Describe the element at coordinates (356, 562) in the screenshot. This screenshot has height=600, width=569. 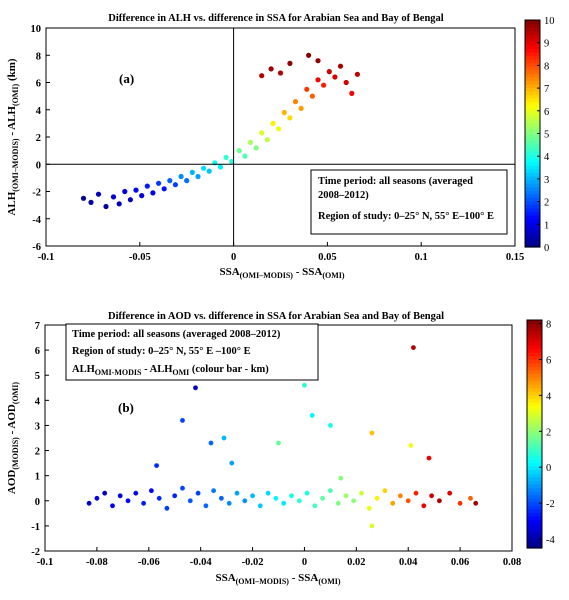
I see `panel-b-x-tick-label: 0.02` at that location.